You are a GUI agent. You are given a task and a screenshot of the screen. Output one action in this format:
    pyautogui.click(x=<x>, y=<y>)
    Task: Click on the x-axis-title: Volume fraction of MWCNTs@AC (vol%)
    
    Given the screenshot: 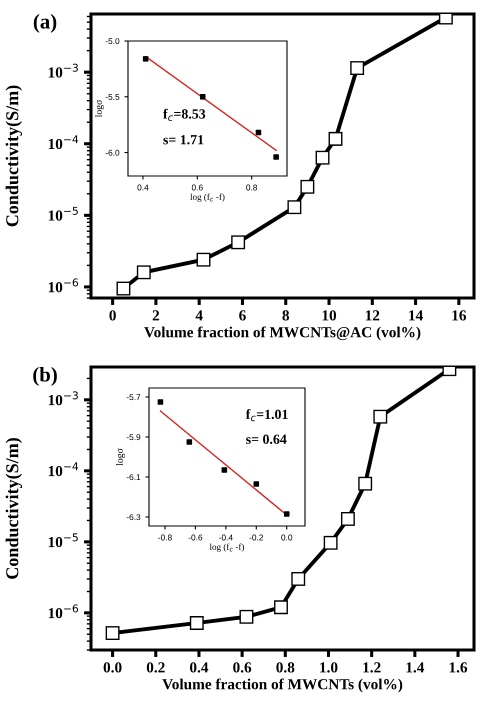 What is the action you would take?
    pyautogui.click(x=282, y=333)
    